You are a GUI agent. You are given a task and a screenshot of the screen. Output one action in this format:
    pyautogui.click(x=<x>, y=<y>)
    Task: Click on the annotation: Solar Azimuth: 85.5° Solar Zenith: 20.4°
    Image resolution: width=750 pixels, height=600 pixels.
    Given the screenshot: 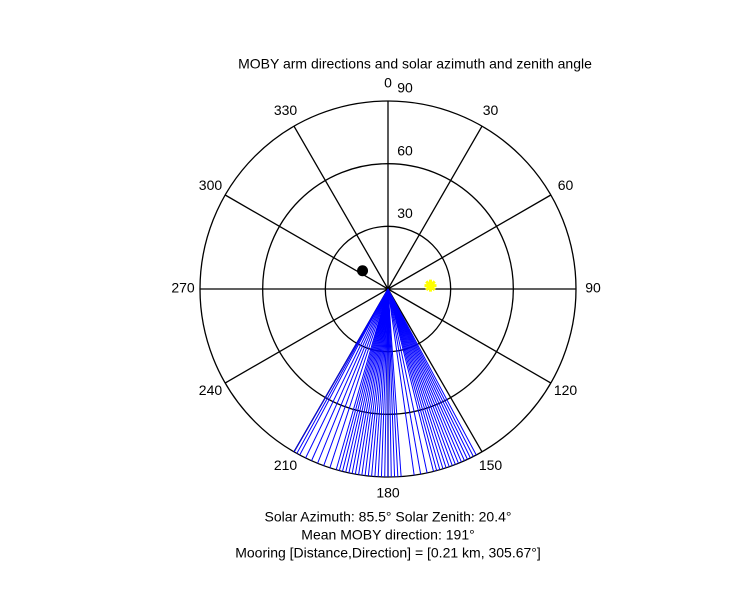 What is the action you would take?
    pyautogui.click(x=388, y=517)
    